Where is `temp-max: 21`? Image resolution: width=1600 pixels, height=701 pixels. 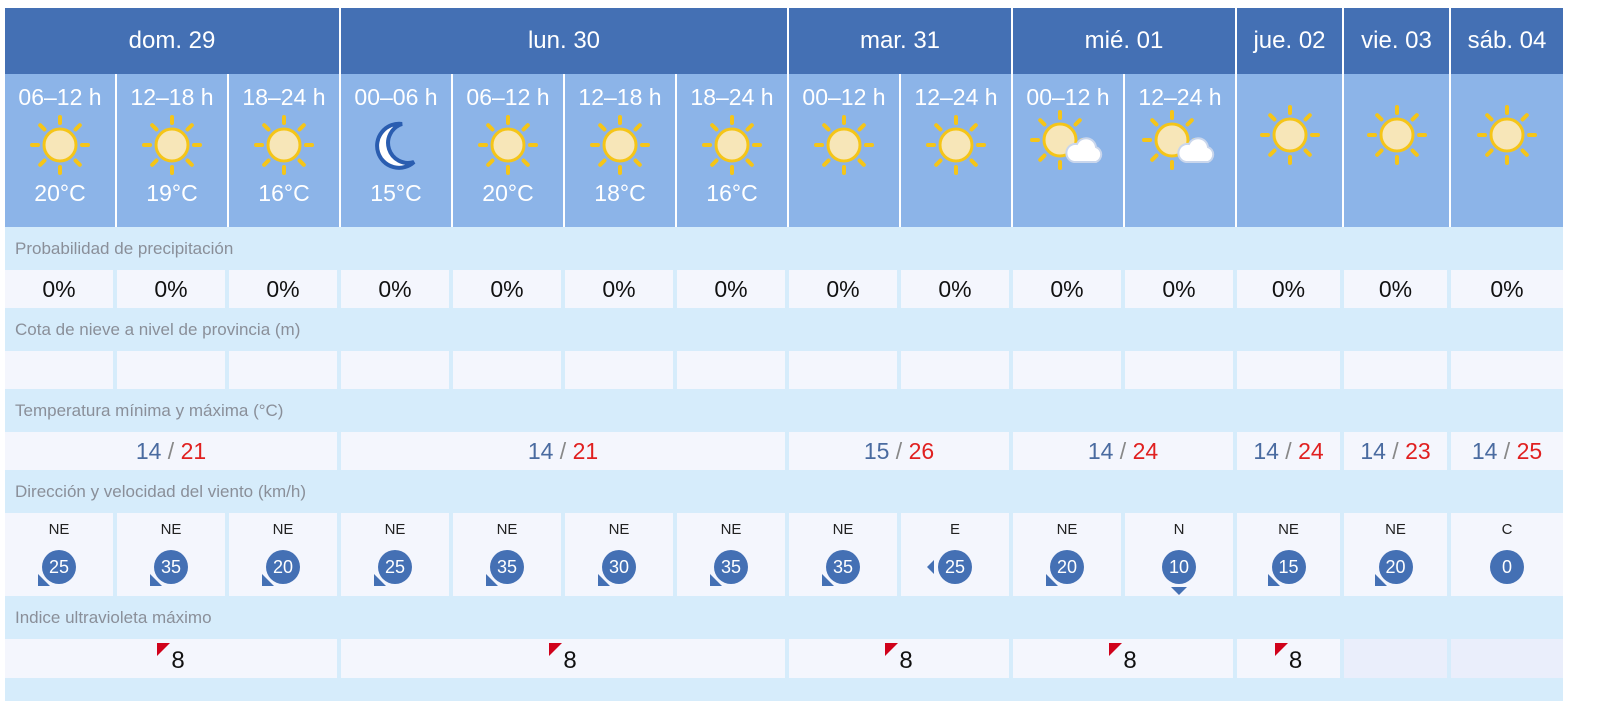 temp-max: 21 is located at coordinates (585, 451).